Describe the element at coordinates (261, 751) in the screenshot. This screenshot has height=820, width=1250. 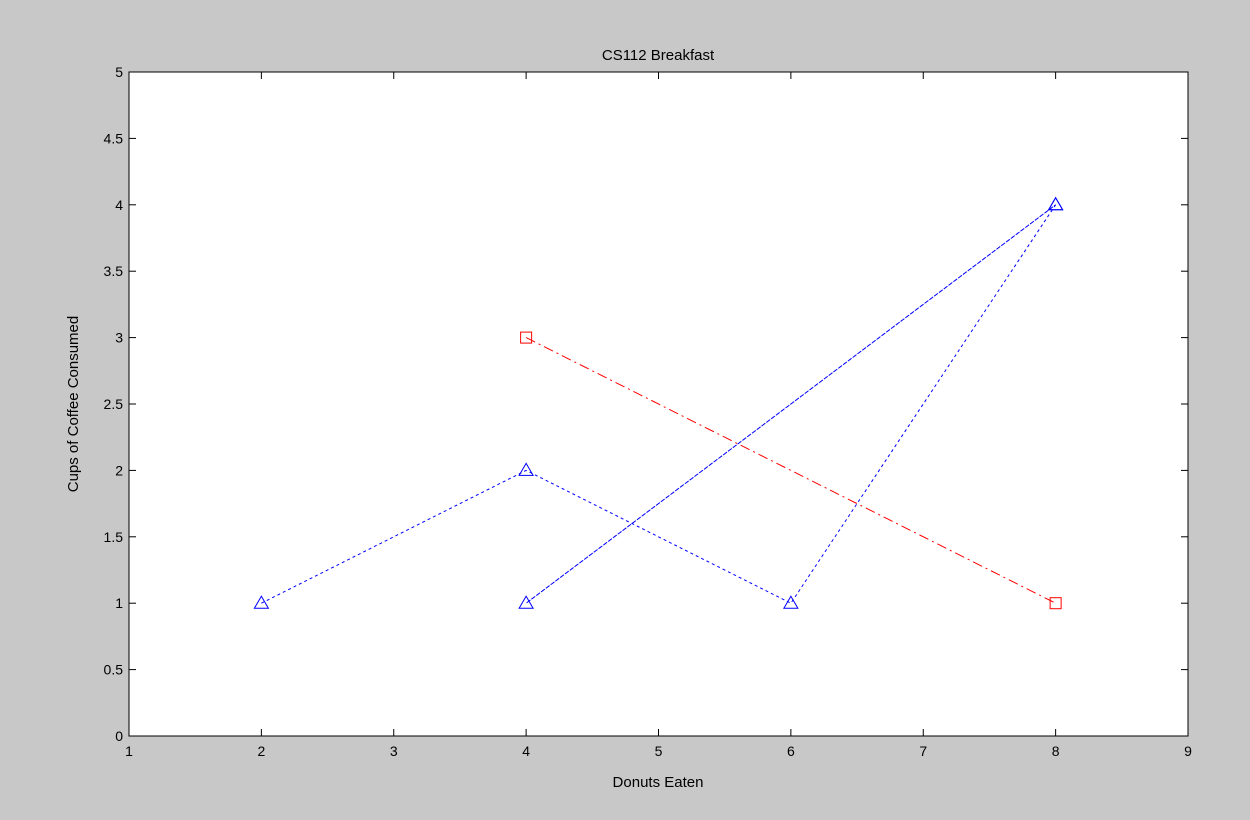
I see `x-tick-label: 2` at that location.